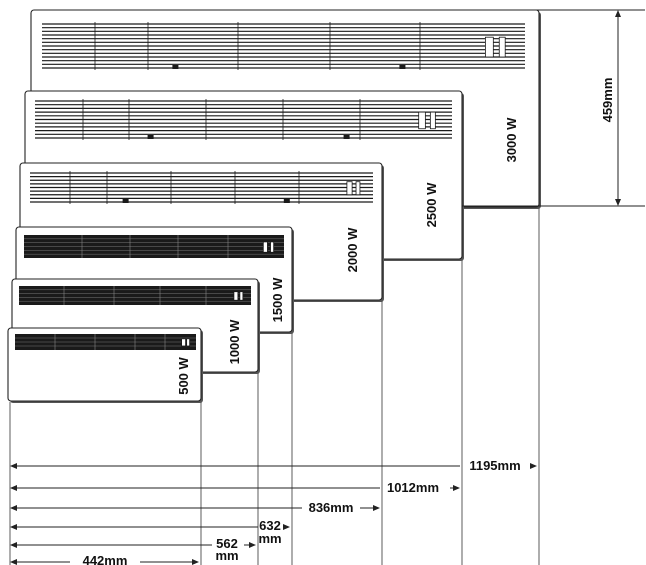 This screenshot has width=646, height=565. Describe the element at coordinates (352, 250) in the screenshot. I see `power-label-2000: 2000 W` at that location.